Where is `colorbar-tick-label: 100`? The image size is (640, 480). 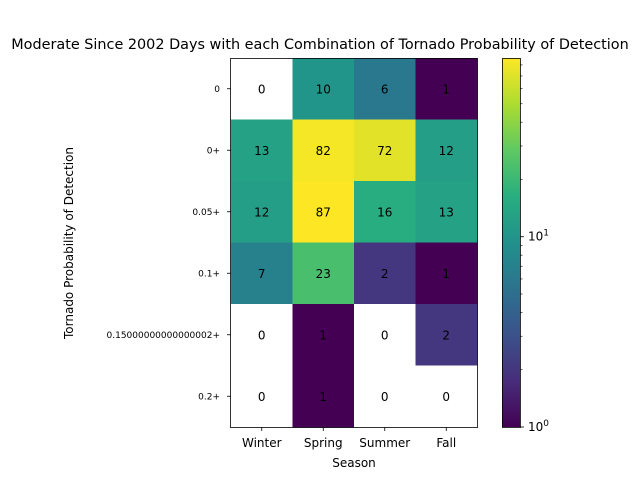 colorbar-tick-label: 100 is located at coordinates (538, 426).